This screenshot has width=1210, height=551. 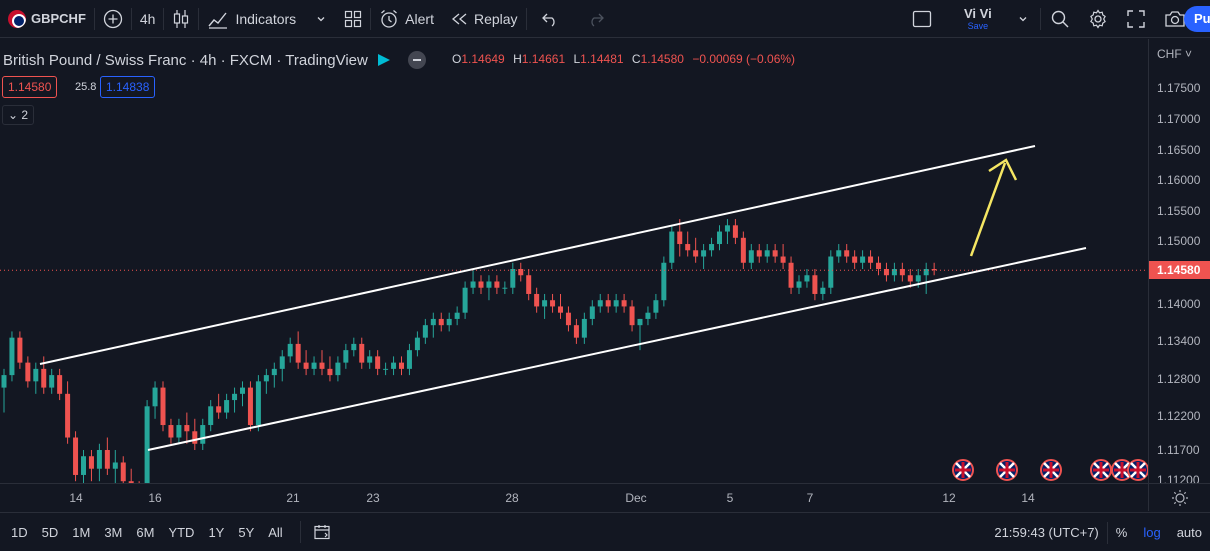 What do you see at coordinates (30, 87) in the screenshot?
I see `sell-button: 1.14580` at bounding box center [30, 87].